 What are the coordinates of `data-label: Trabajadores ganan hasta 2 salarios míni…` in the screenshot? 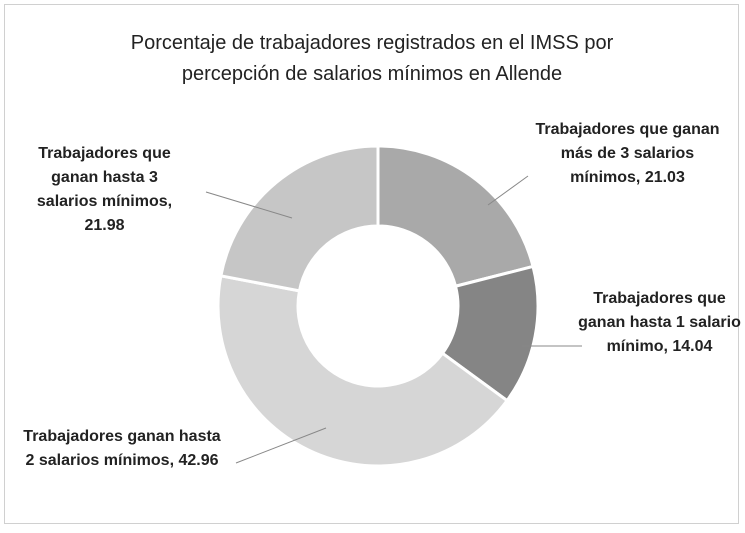 It's located at (122, 449).